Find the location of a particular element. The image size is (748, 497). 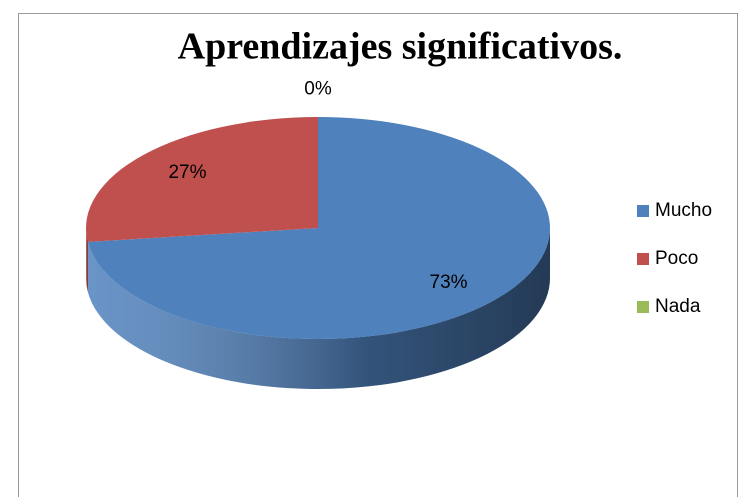

pie-slice is located at coordinates (202, 179).